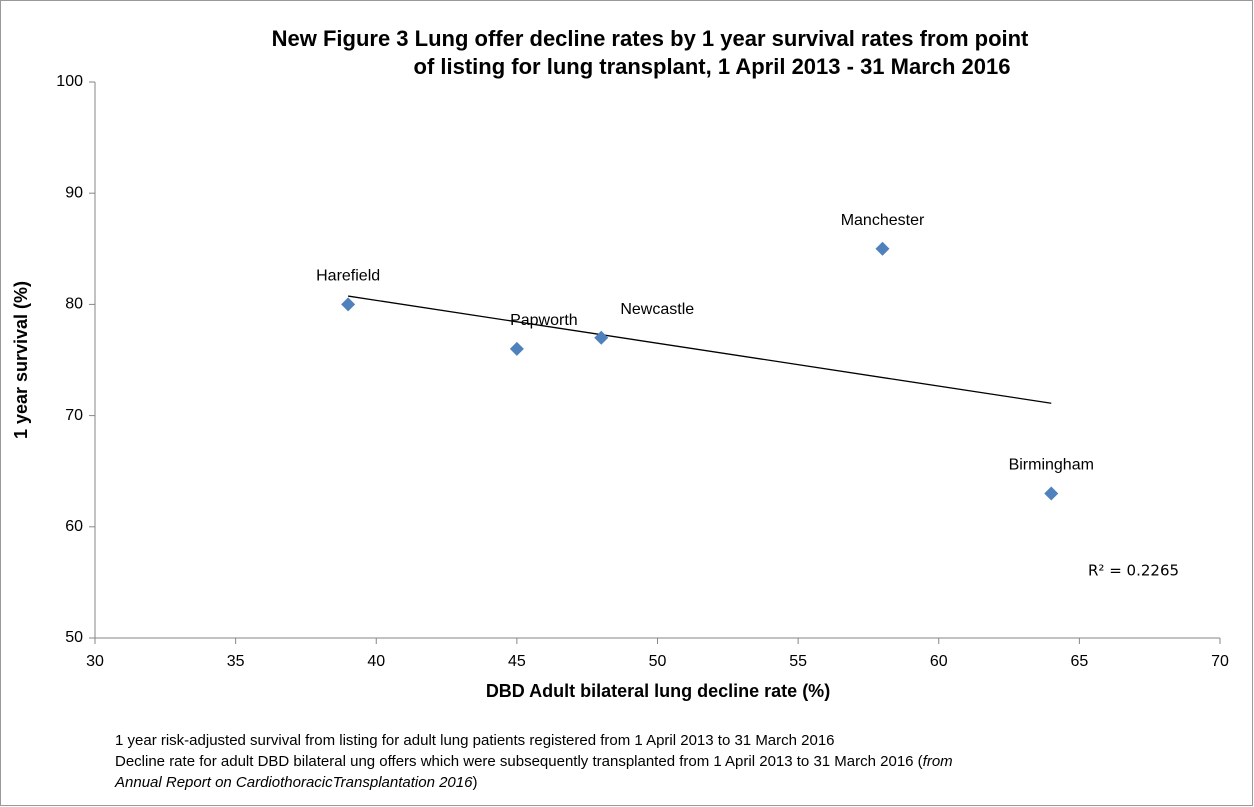 Image resolution: width=1254 pixels, height=807 pixels. Describe the element at coordinates (74, 637) in the screenshot. I see `y-tick-label: 50` at that location.